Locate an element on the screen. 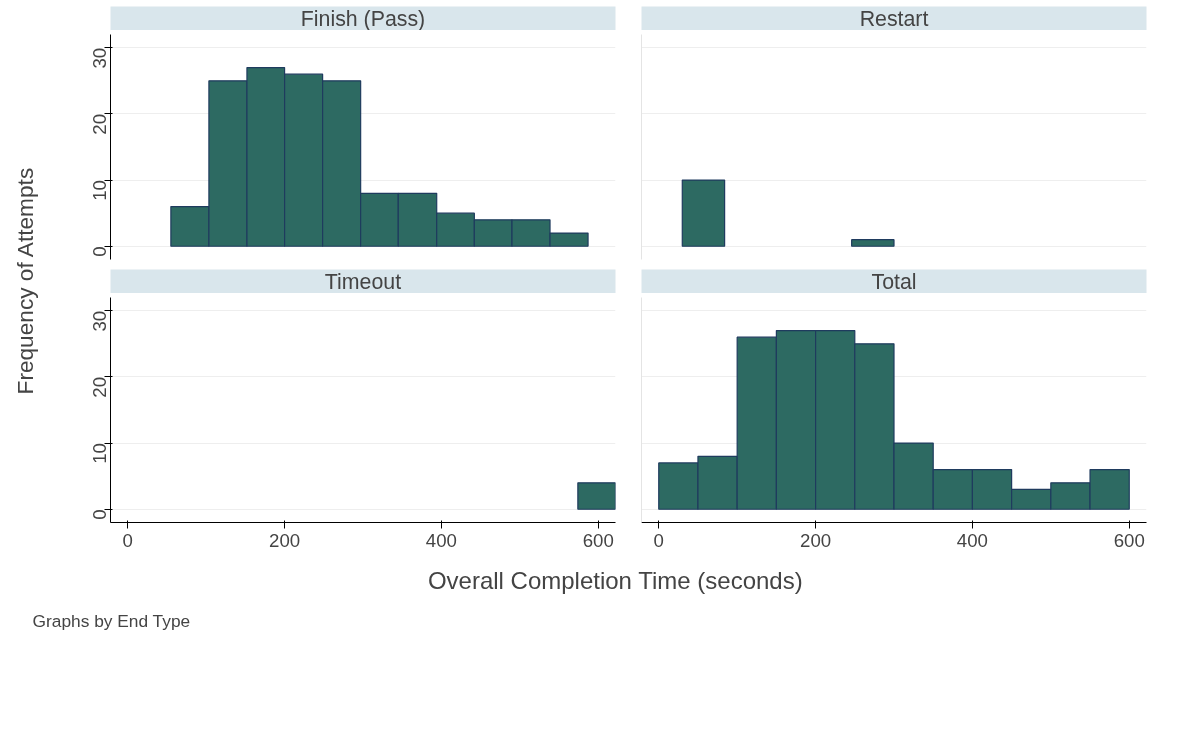 This screenshot has width=1178, height=744. chart-title: Finish (Pass) is located at coordinates (363, 18).